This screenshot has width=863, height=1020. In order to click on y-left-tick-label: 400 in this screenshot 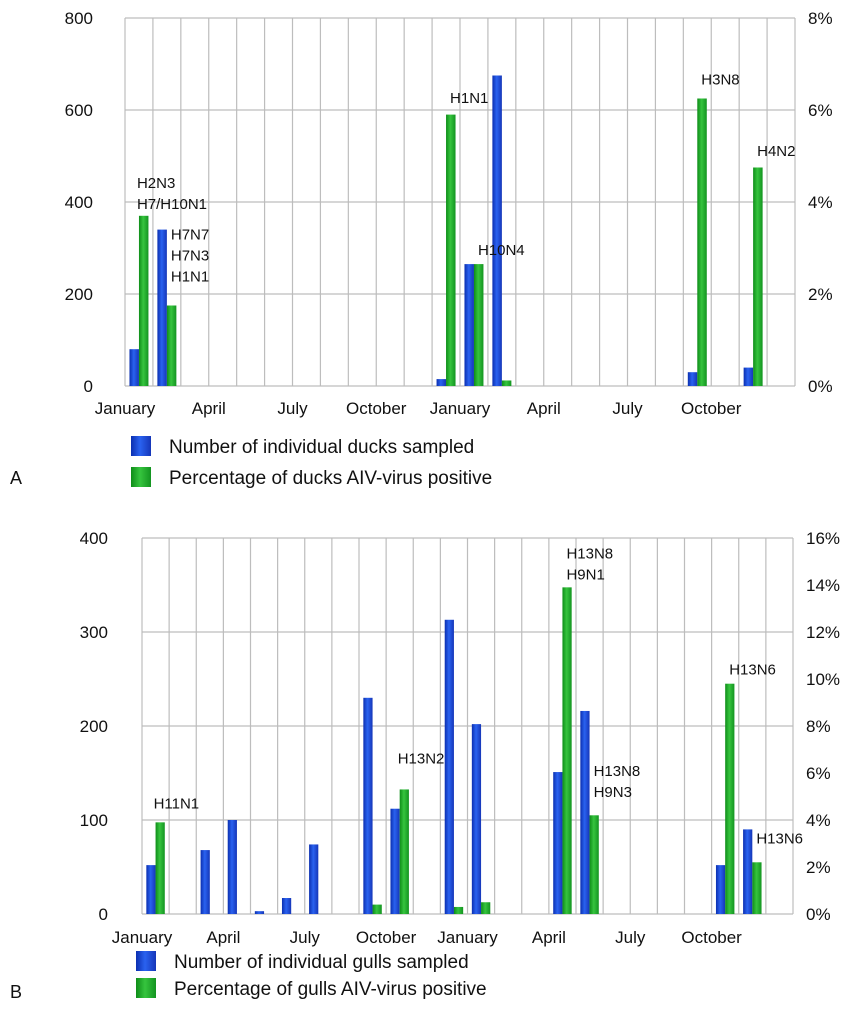, I will do `click(94, 538)`.